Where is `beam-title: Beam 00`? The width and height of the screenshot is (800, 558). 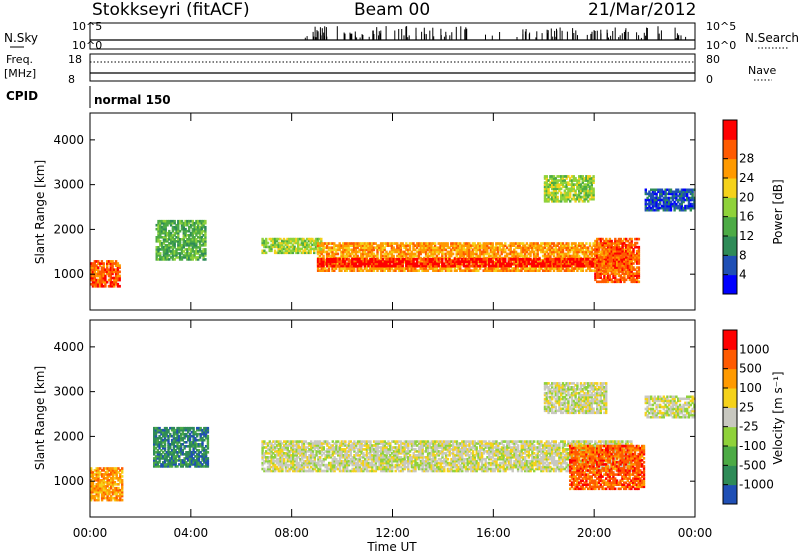
beam-title: Beam 00 is located at coordinates (392, 10).